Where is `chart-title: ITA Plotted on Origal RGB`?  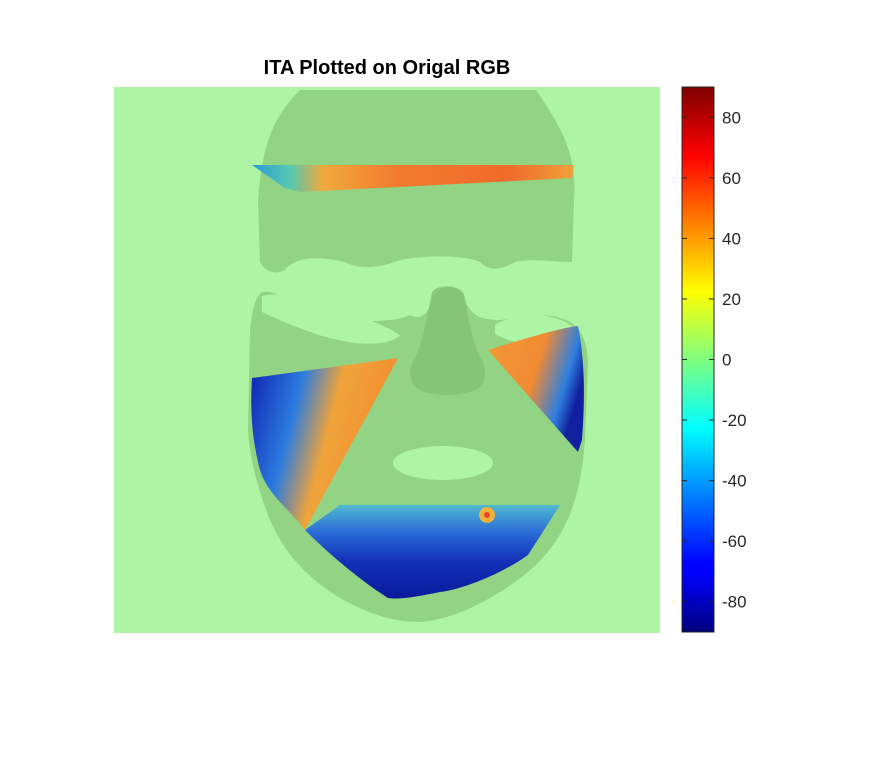 chart-title: ITA Plotted on Origal RGB is located at coordinates (387, 68).